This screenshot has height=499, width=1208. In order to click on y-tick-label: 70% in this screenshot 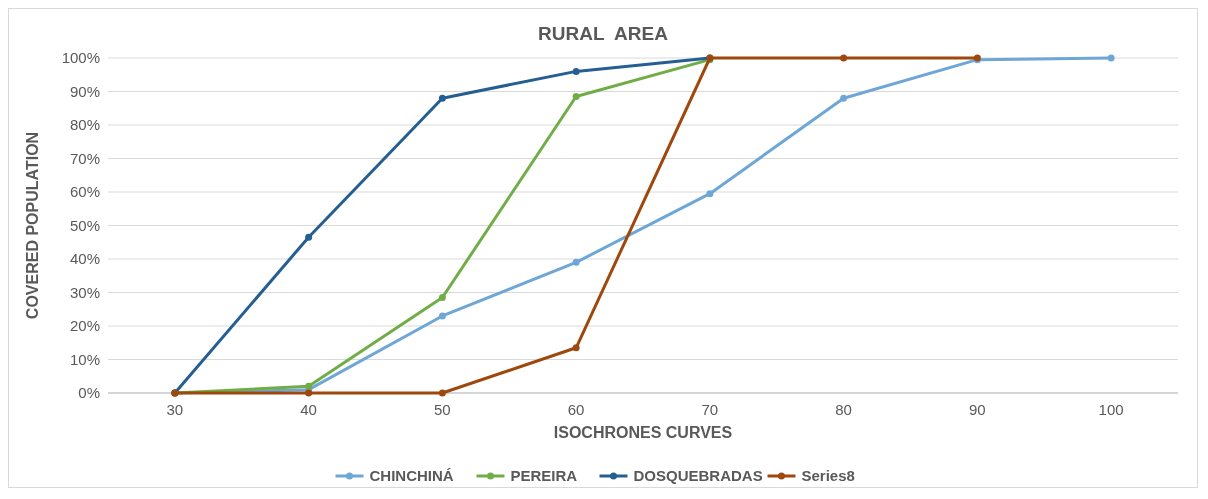, I will do `click(84, 158)`.